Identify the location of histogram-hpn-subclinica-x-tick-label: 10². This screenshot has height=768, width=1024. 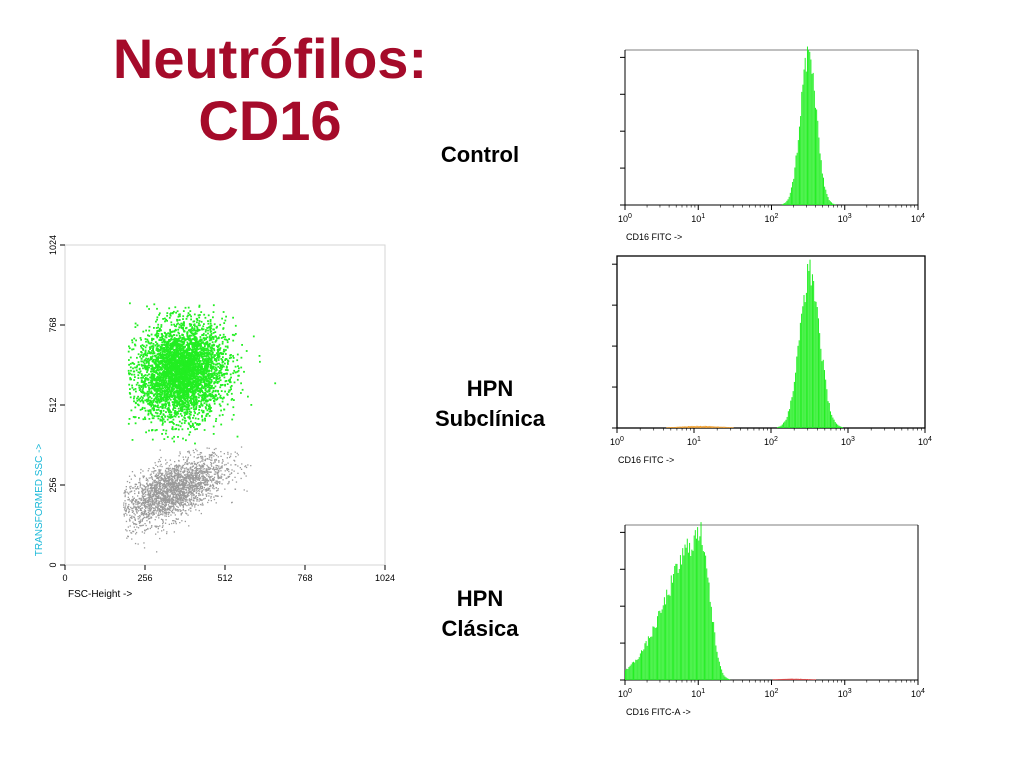
(771, 441).